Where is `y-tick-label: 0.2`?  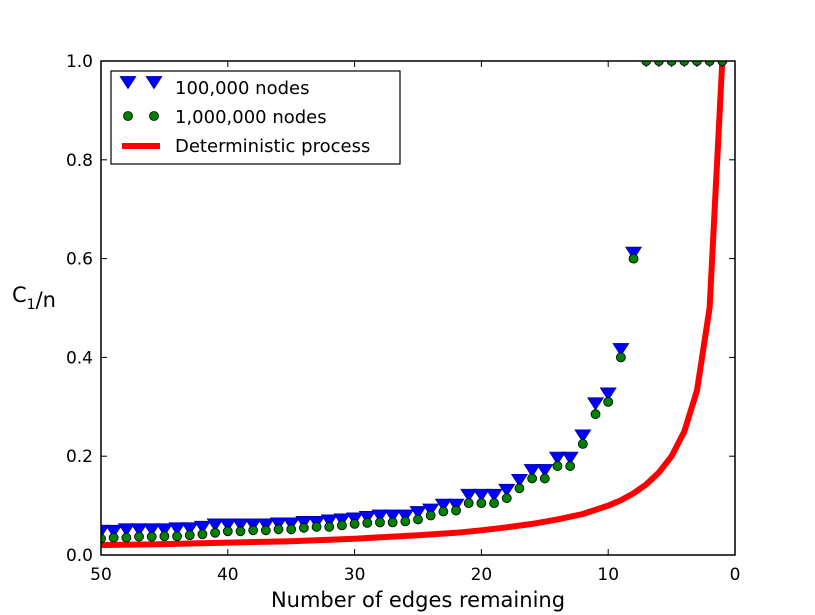 y-tick-label: 0.2 is located at coordinates (79, 457).